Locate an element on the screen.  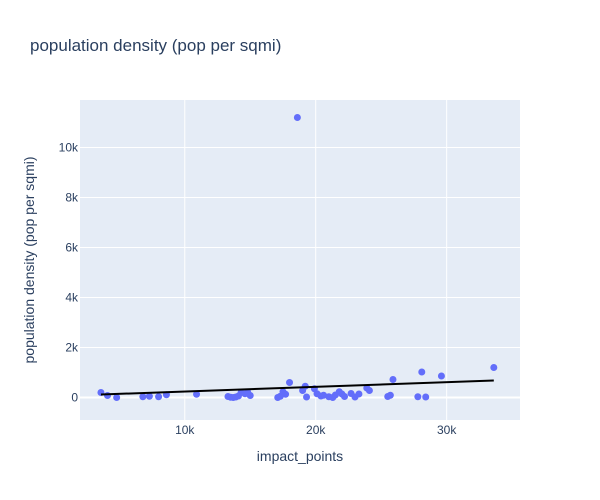
y-axis-title: population density (pop per sqmi) is located at coordinates (29, 259).